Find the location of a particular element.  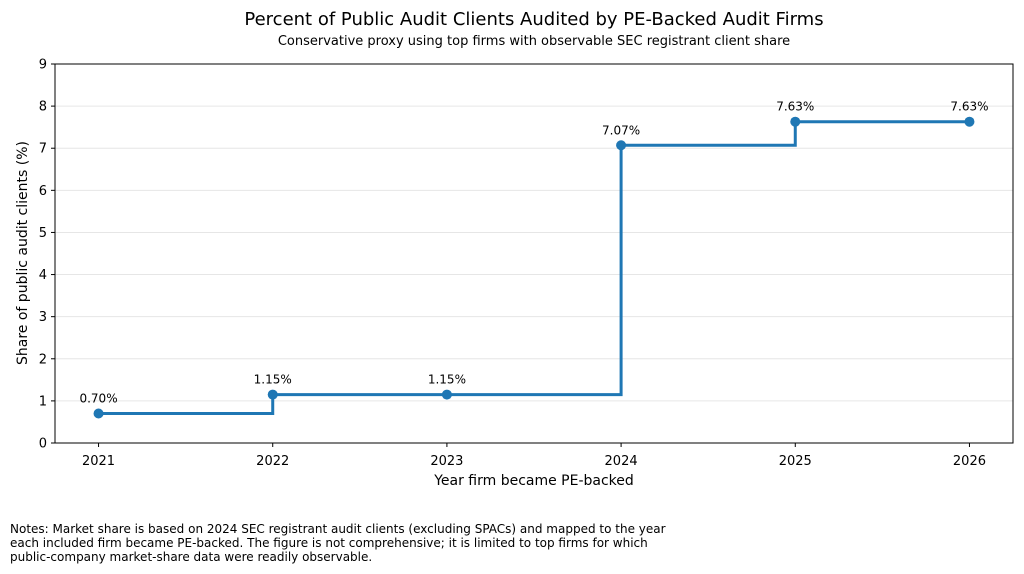

data-label: 0.70% is located at coordinates (98, 399).